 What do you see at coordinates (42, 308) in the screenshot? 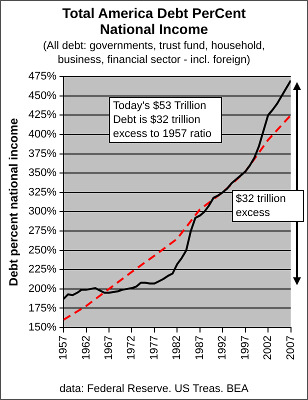
I see `y-tick-label: 175%` at bounding box center [42, 308].